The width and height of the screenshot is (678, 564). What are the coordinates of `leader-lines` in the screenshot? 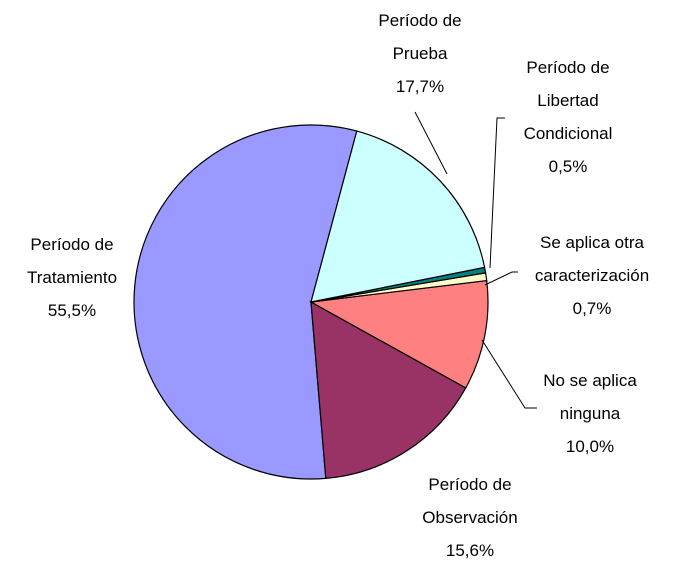 It's located at (475, 260).